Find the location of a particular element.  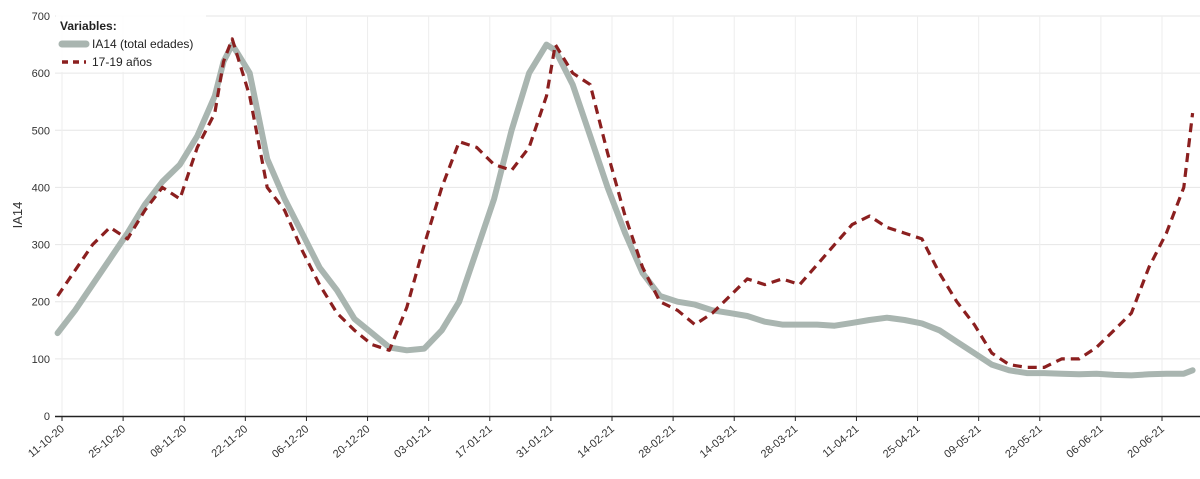

y-tick-label: 400 is located at coordinates (41, 188).